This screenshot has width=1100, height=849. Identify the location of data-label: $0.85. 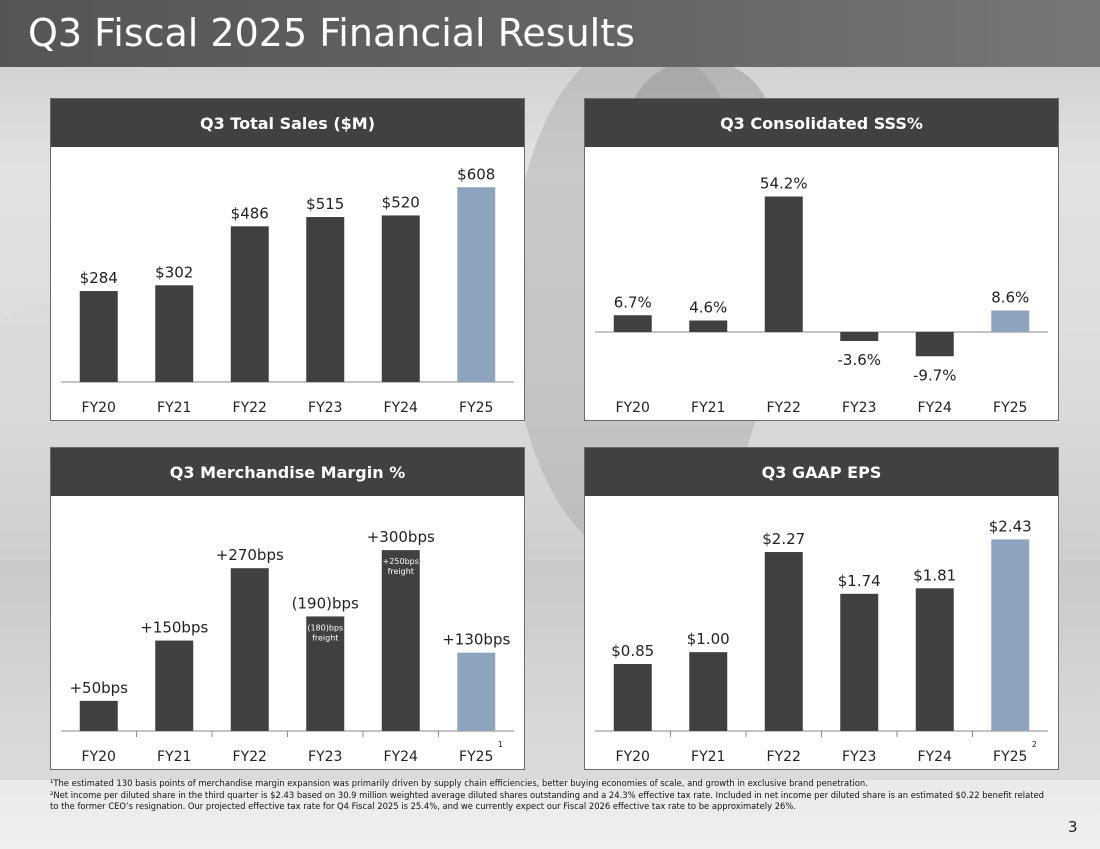
(632, 651).